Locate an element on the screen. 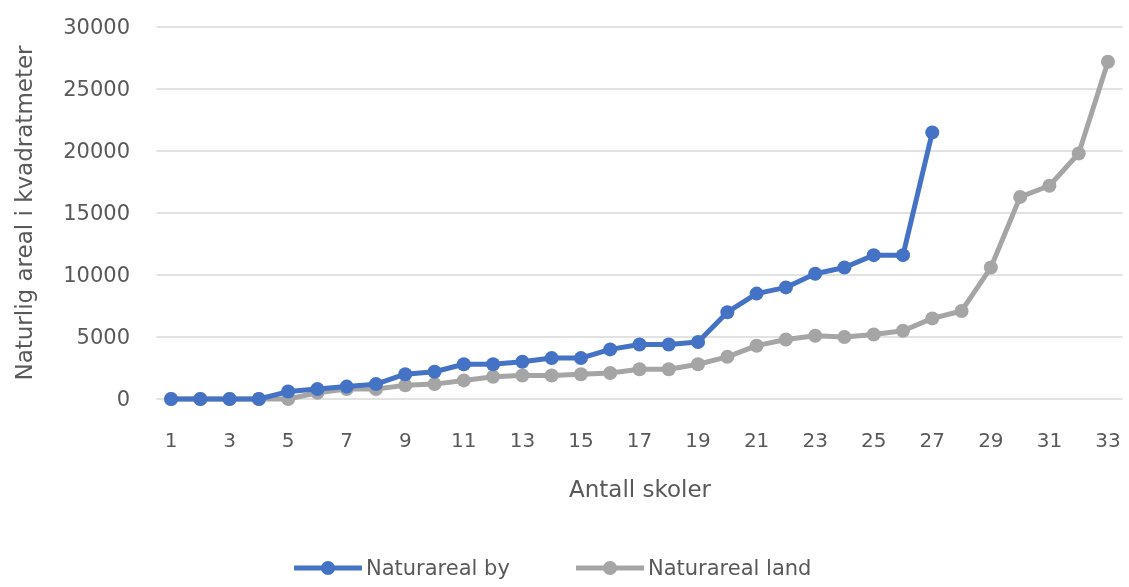 This screenshot has height=587, width=1129. x-tick-label: 29 is located at coordinates (991, 440).